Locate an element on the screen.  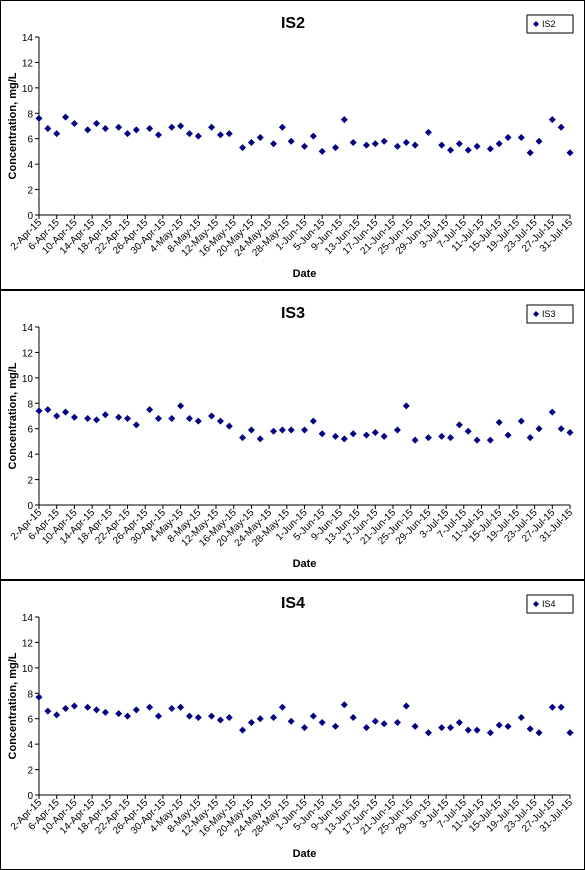
legend-marker is located at coordinates (536, 24).